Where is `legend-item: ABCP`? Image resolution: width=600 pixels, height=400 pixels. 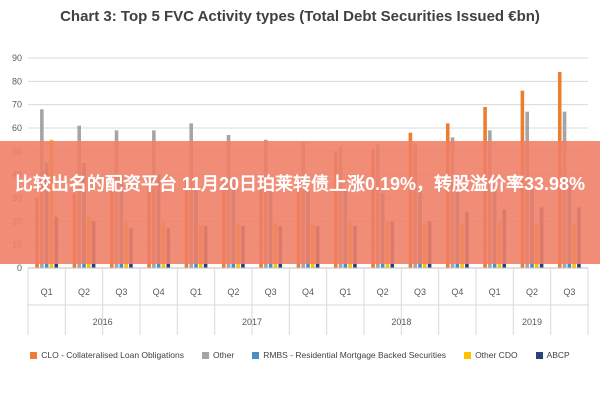
legend-item: ABCP is located at coordinates (552, 355).